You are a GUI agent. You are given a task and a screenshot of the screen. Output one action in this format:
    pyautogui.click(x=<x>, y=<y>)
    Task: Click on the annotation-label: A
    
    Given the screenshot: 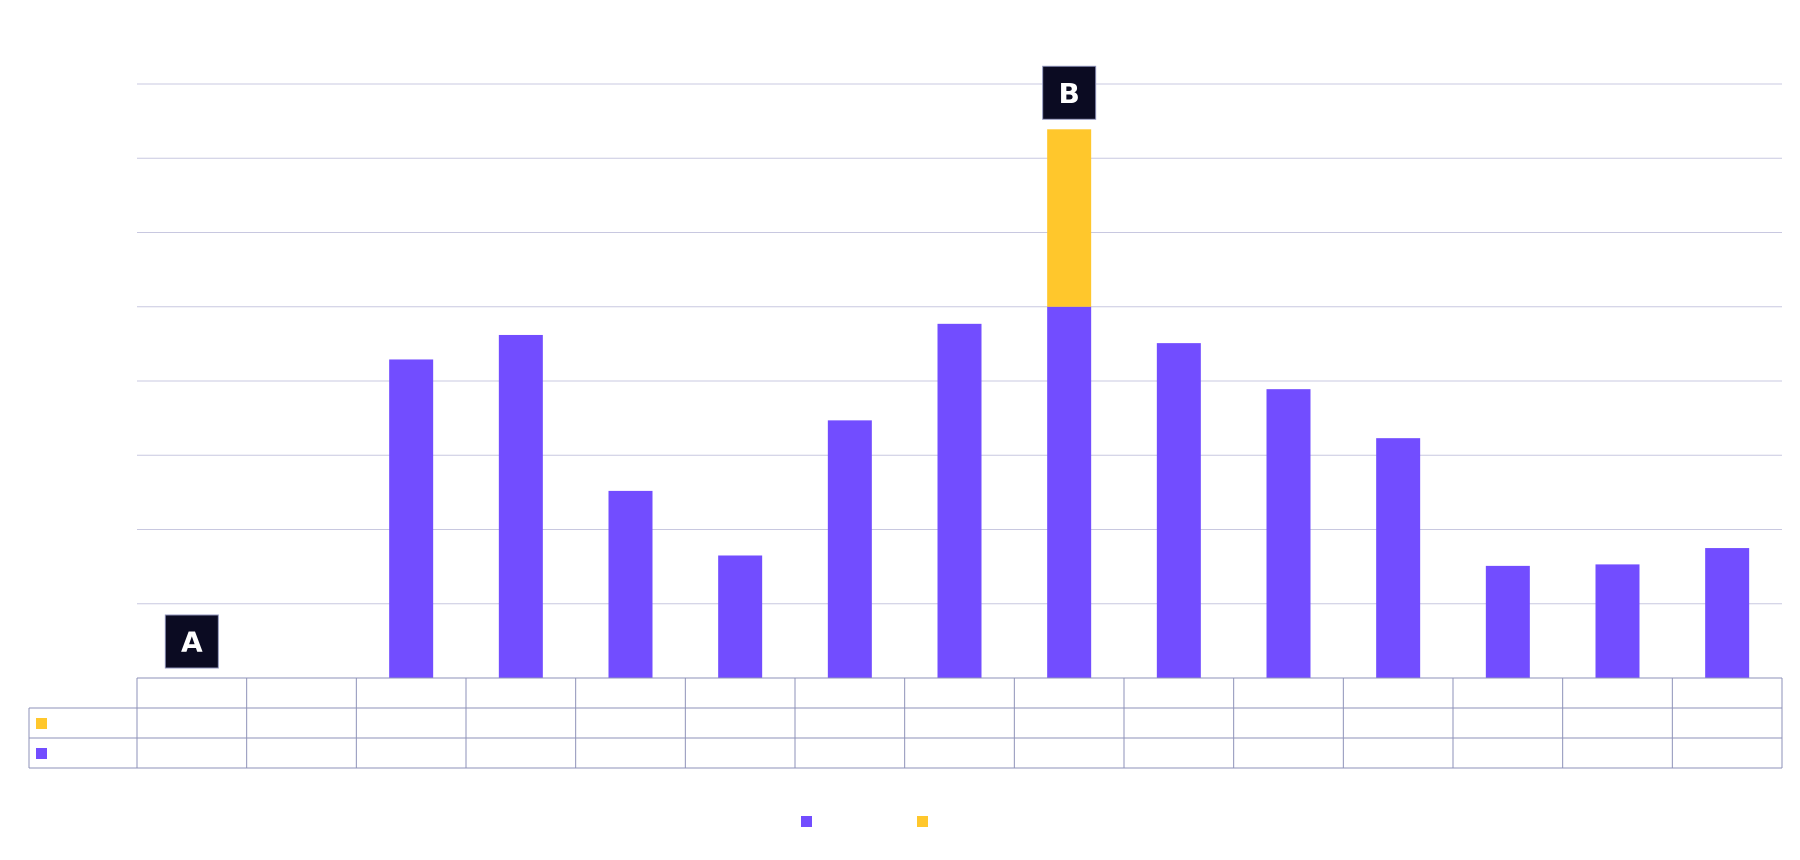 What is the action you would take?
    pyautogui.click(x=192, y=642)
    